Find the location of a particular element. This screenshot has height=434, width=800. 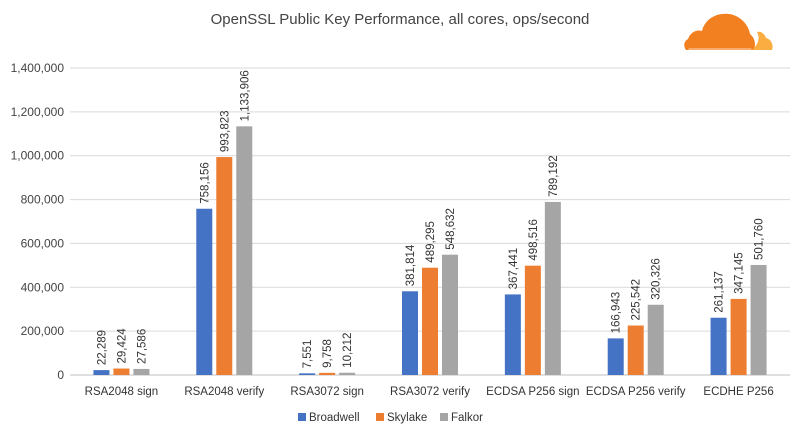

y-tick-label: 200,000 is located at coordinates (43, 331).